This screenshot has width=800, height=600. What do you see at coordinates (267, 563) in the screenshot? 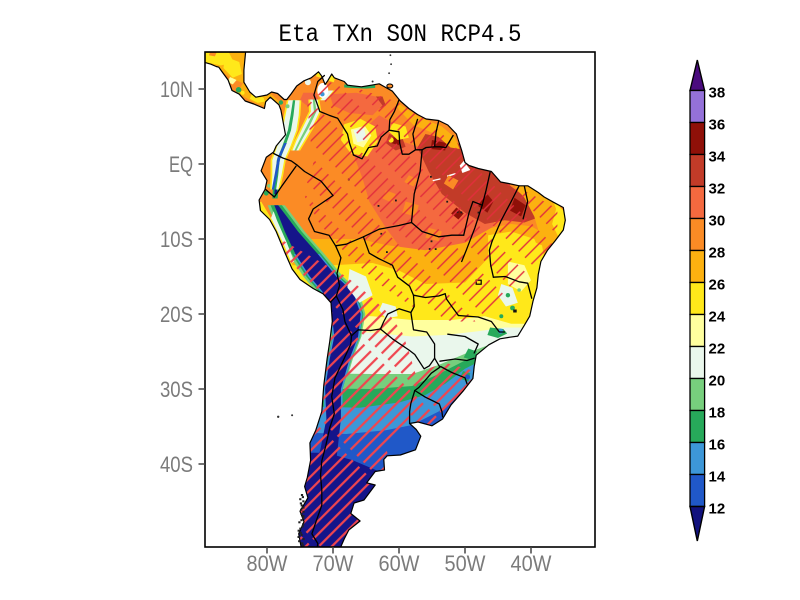
I see `svg-text: 80W` at bounding box center [267, 563].